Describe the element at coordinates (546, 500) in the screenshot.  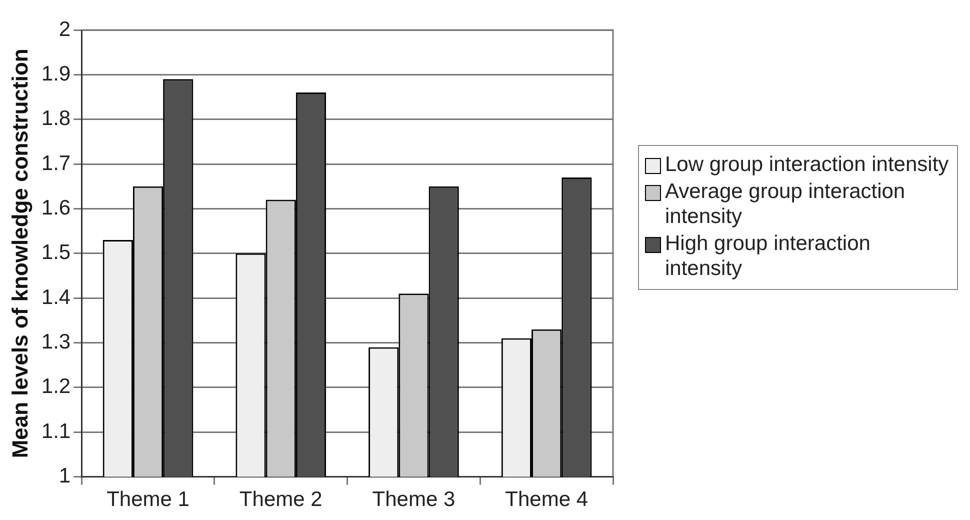
I see `x-tick-label: Theme 4` at that location.